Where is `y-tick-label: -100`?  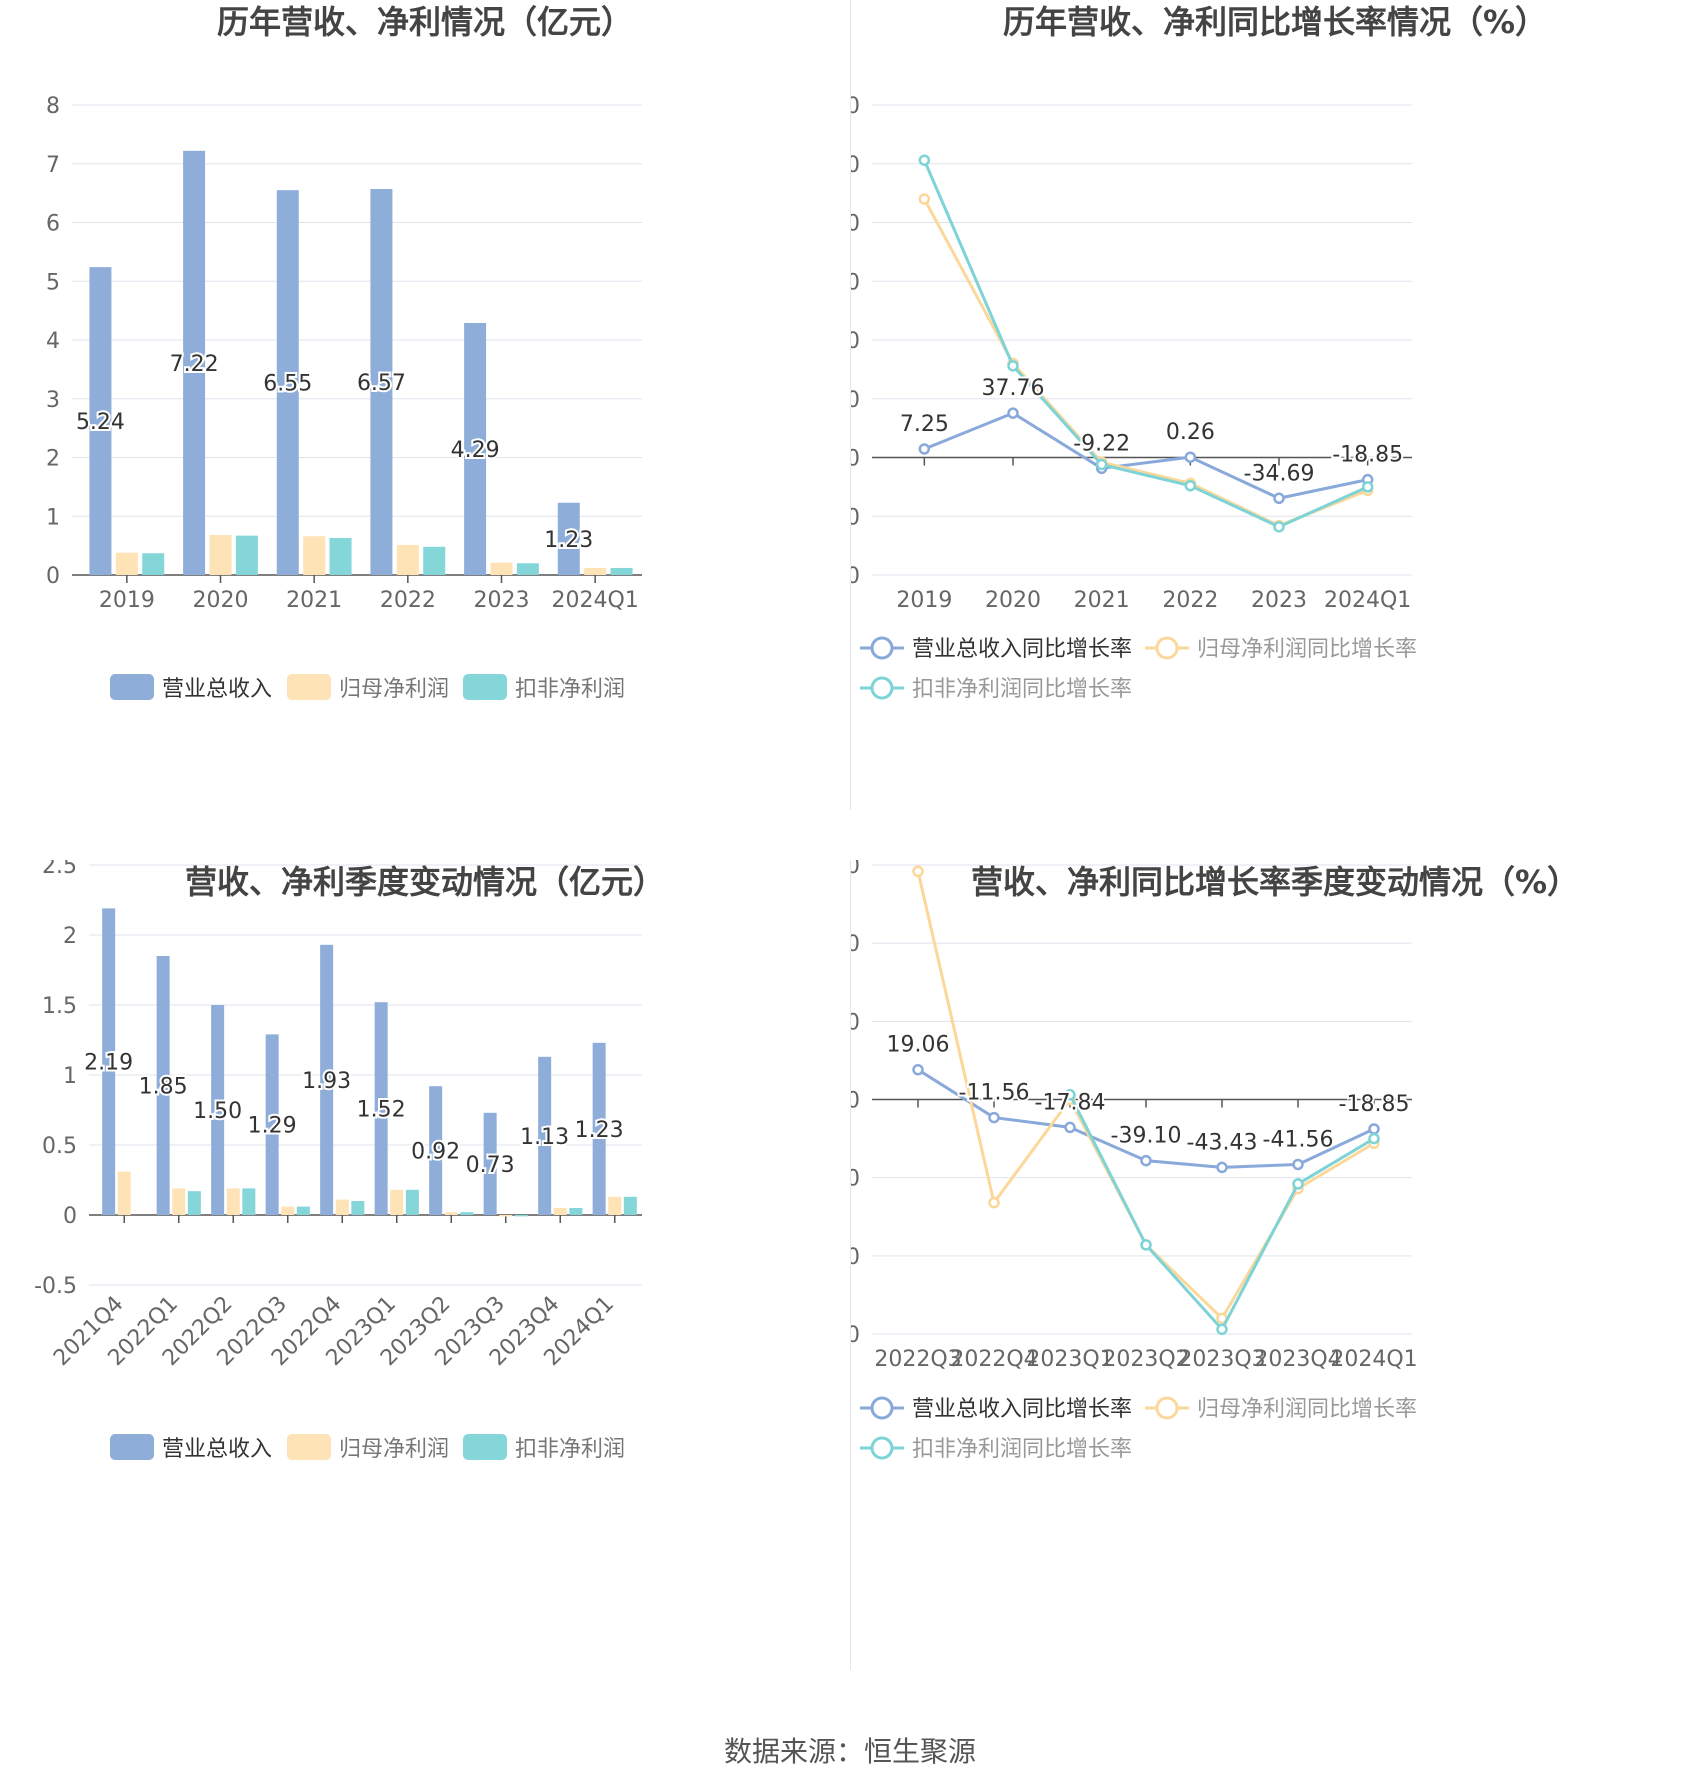
y-tick-label: -100 is located at coordinates (855, 1257).